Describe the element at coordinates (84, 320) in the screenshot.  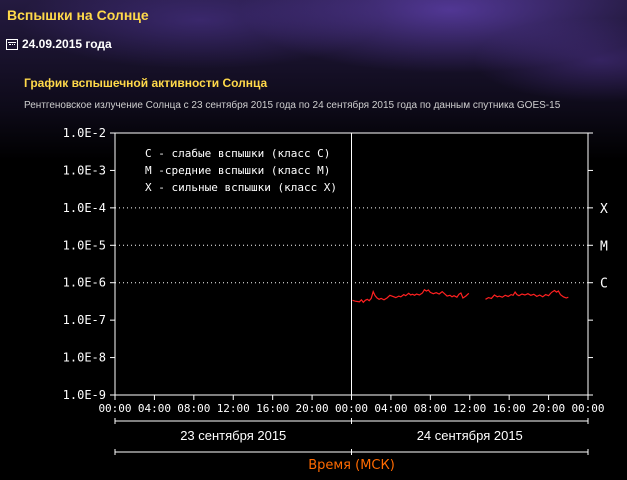
I see `y-tick-label: 1.0E-7` at that location.